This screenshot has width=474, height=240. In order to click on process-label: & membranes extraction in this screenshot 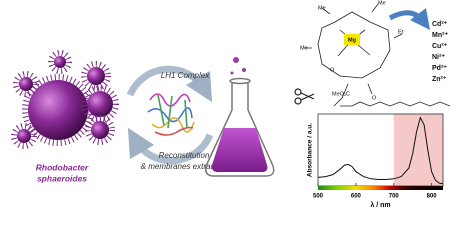, I will do `click(184, 166)`.